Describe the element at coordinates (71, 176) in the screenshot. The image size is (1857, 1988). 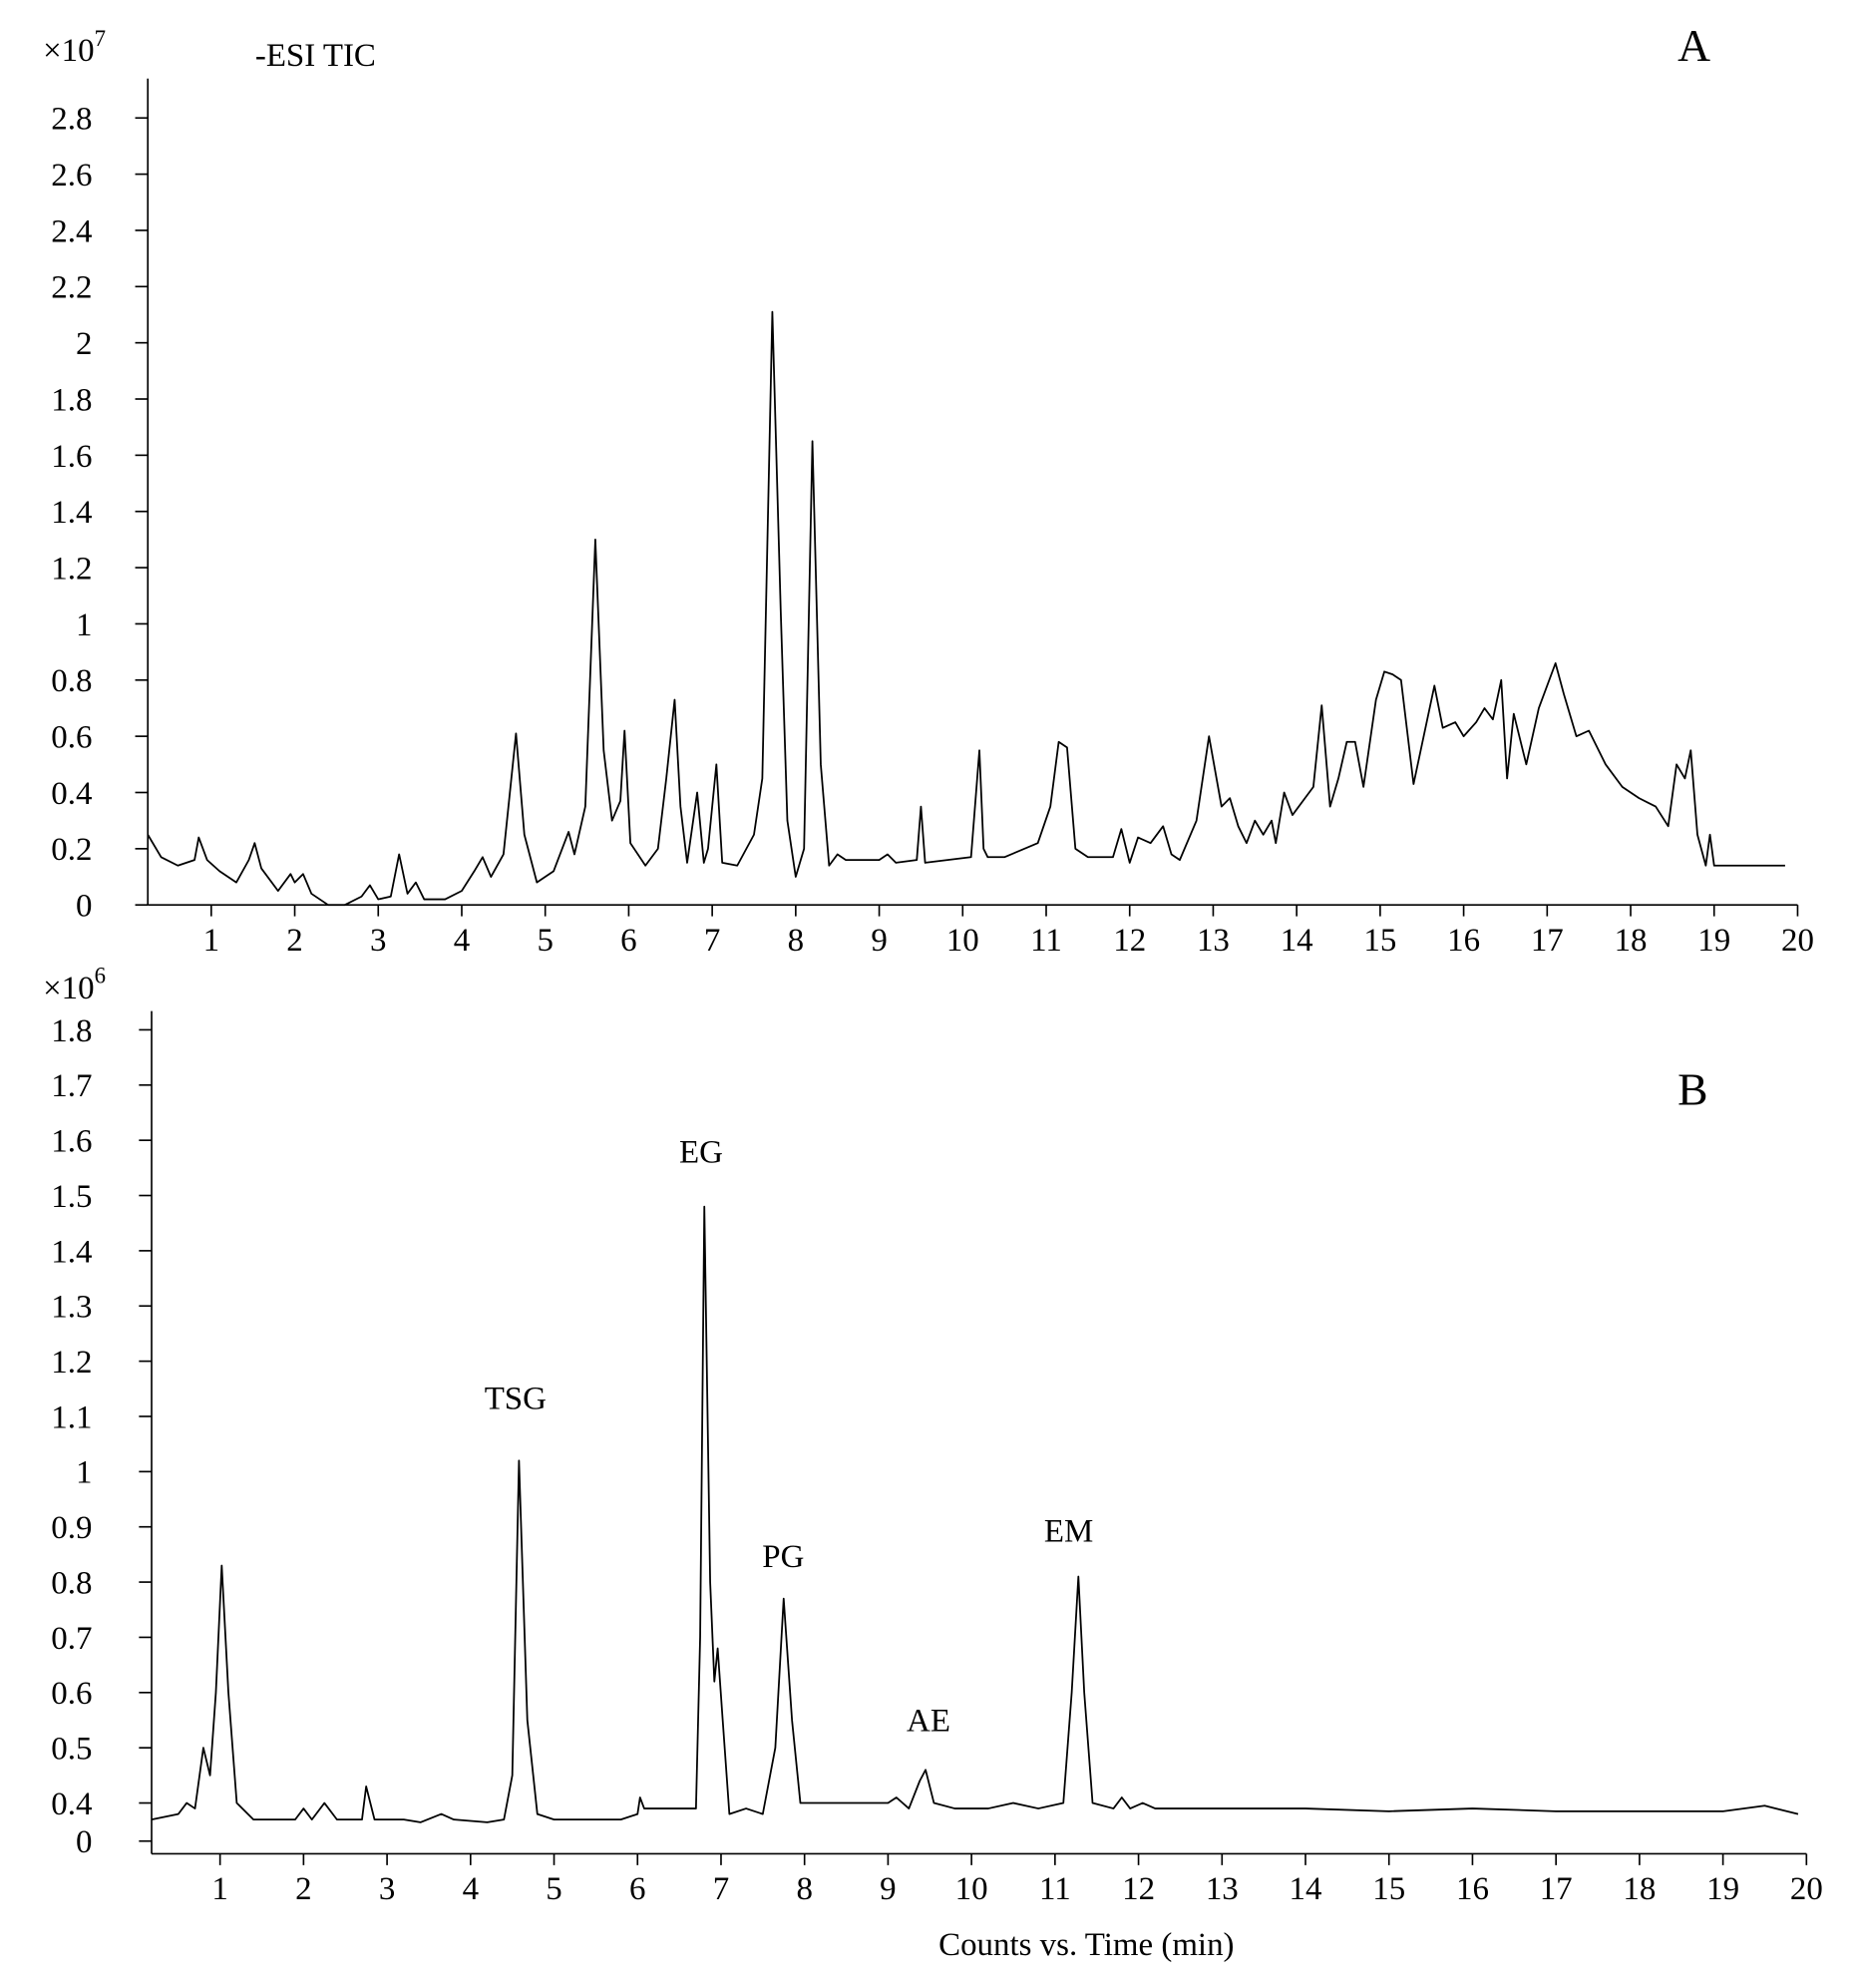
I see `y-tick-label: 2.6` at that location.